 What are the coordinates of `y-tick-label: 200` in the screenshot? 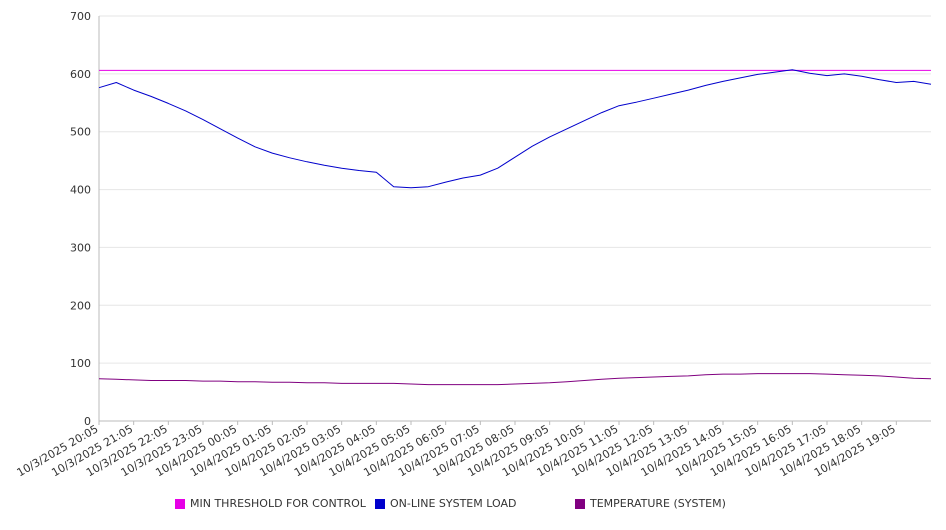 It's located at (80, 305).